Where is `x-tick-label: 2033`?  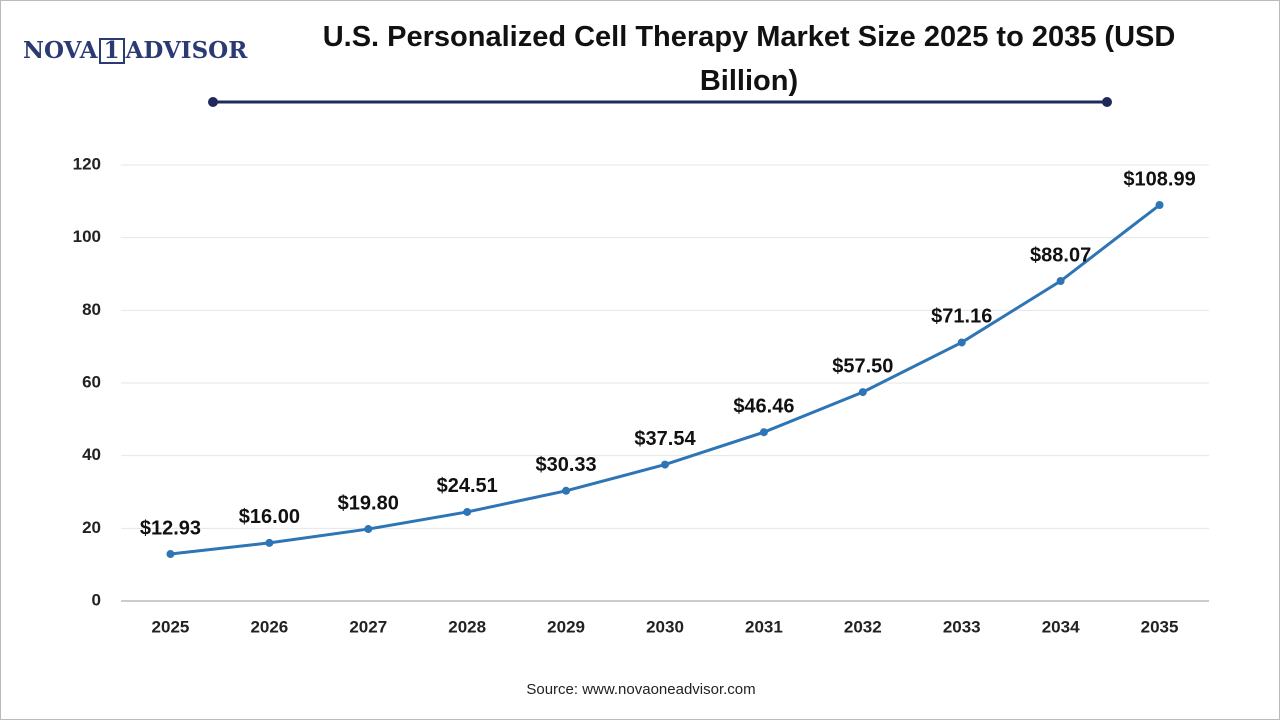
x-tick-label: 2033 is located at coordinates (962, 626).